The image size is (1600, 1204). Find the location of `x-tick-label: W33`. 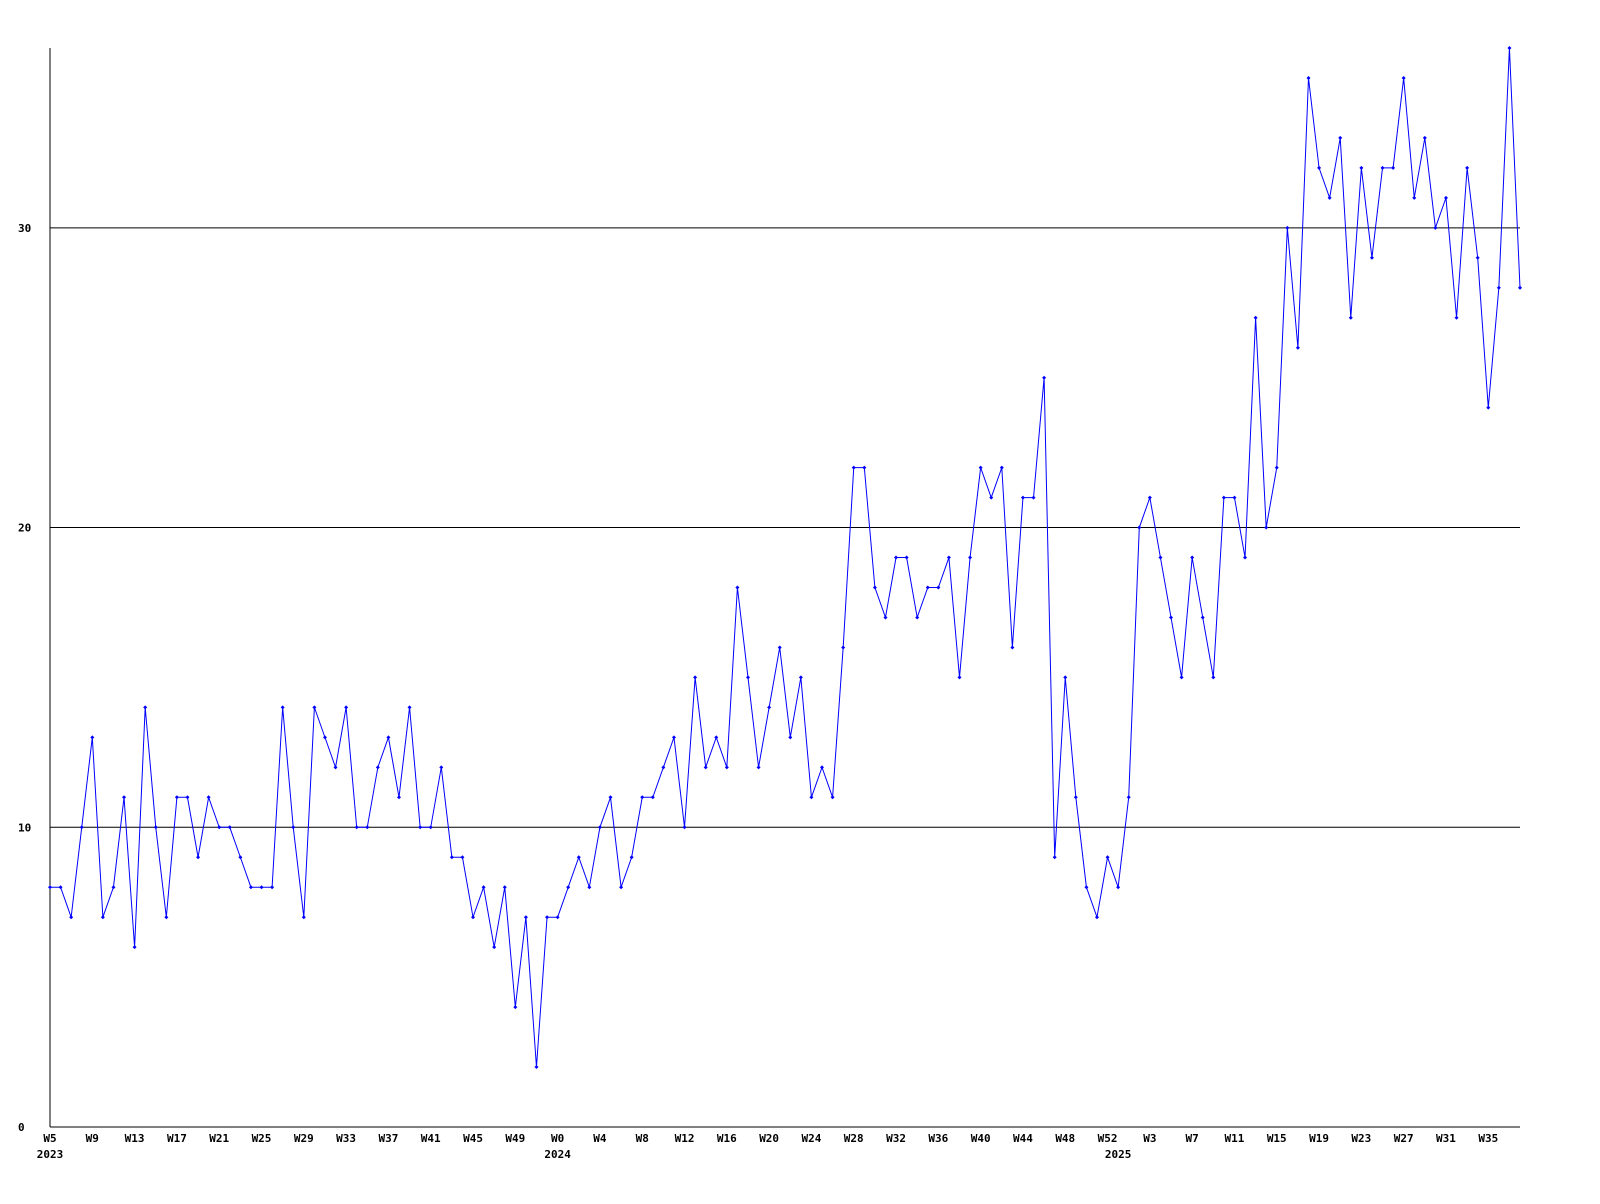

x-tick-label: W33 is located at coordinates (346, 1138).